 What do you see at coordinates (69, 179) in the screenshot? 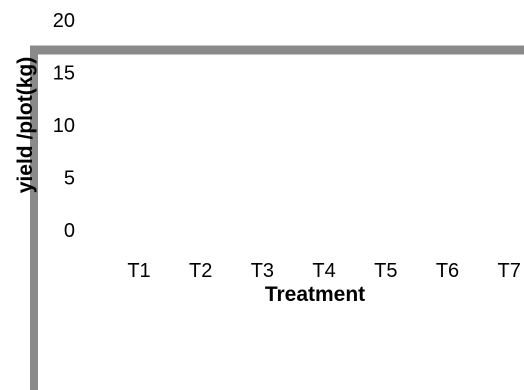
I see `y-tick-label-5: 5` at bounding box center [69, 179].